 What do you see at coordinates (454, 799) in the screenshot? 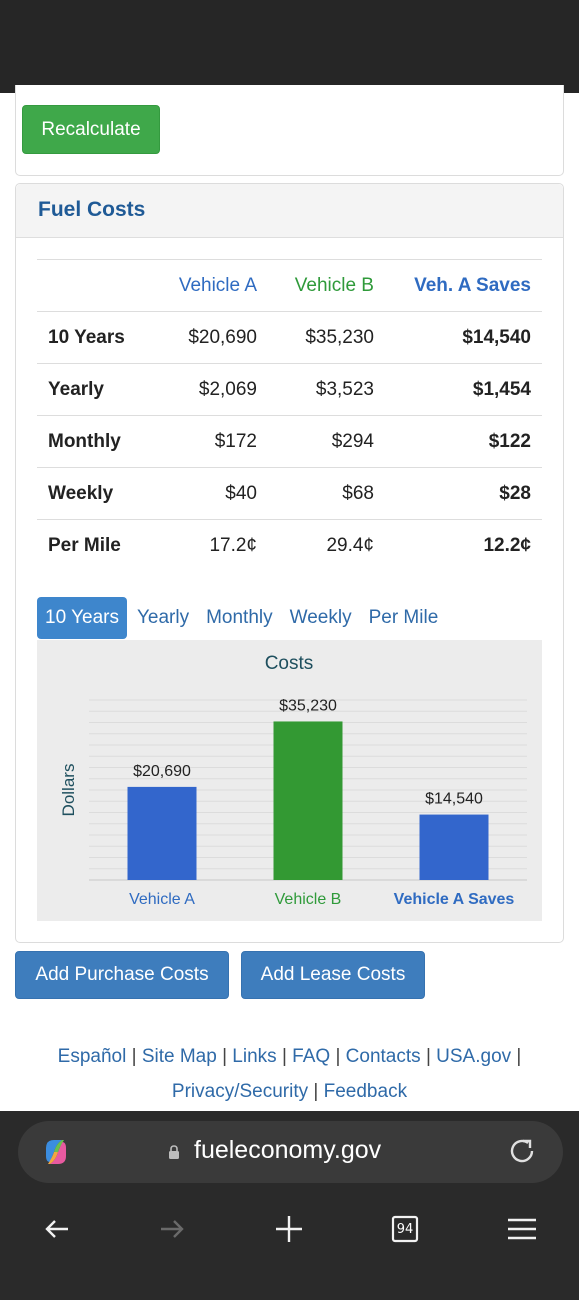
I see `chart-data-label: $14,540` at bounding box center [454, 799].